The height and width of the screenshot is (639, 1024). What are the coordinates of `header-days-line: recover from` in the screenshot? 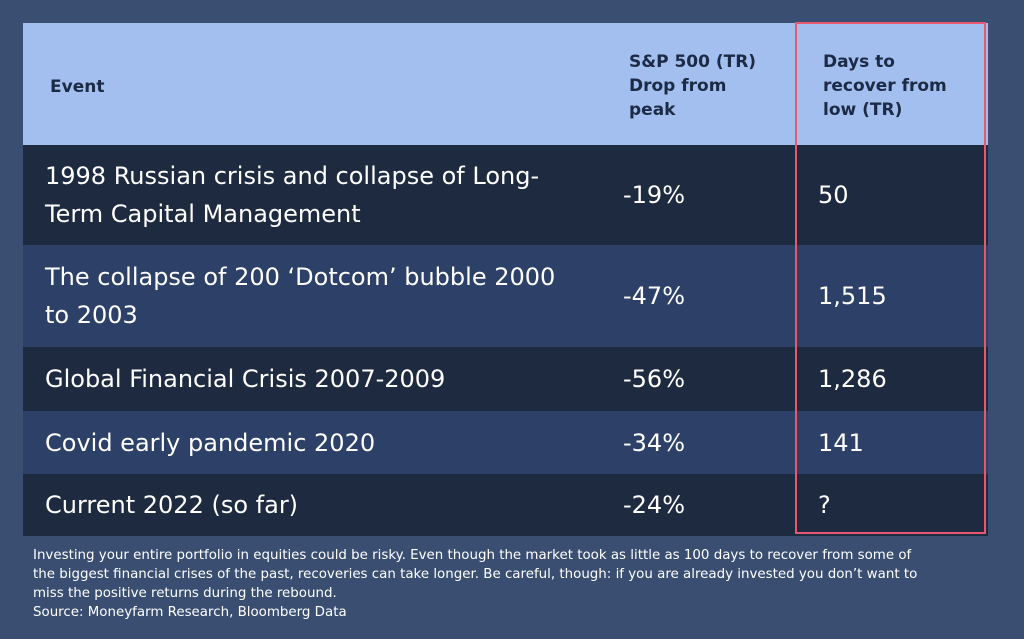 It's located at (885, 86).